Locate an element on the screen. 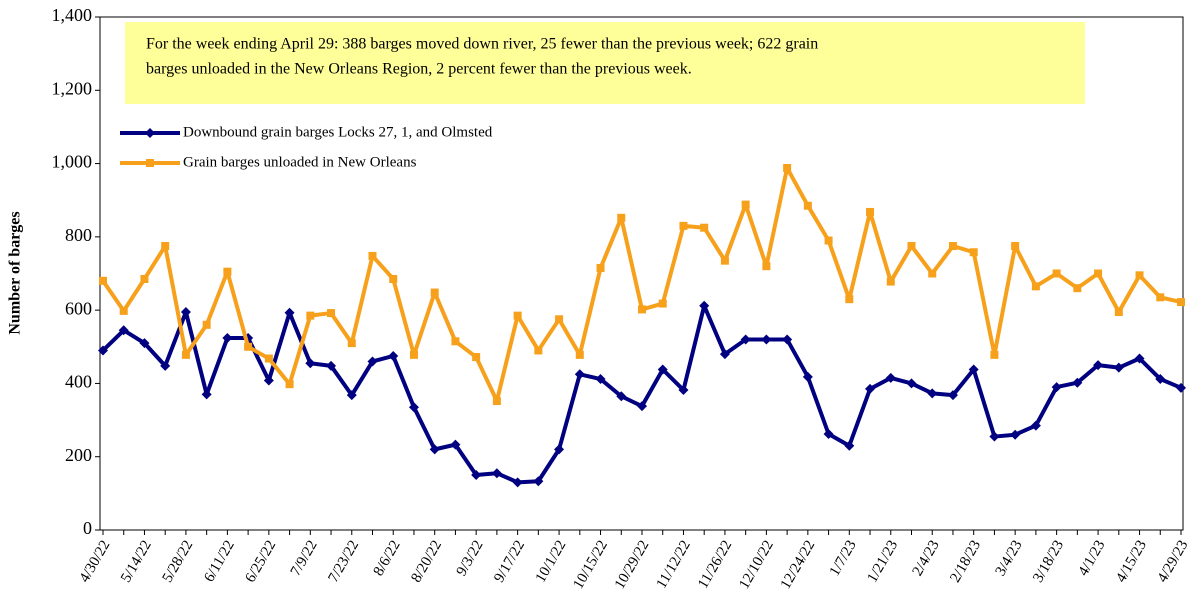  x-tick-label: 11/26/22 is located at coordinates (715, 565).